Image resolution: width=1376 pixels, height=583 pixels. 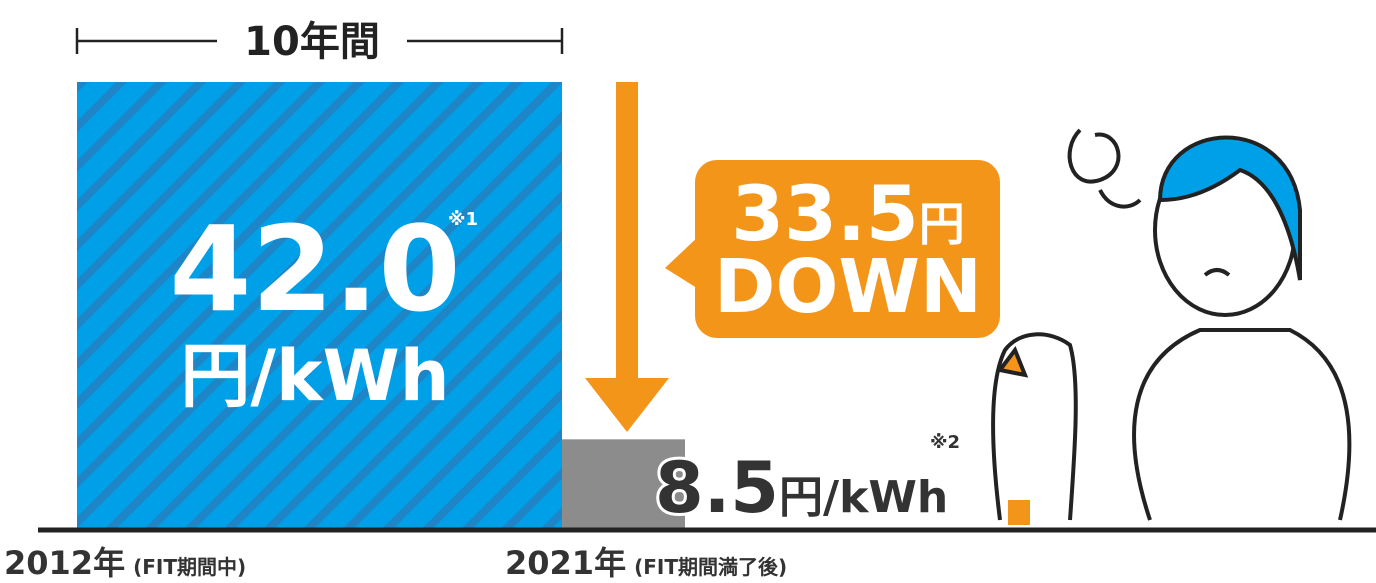 I want to click on x-tick-label: 2012年 (FIT期間中), so click(x=125, y=563).